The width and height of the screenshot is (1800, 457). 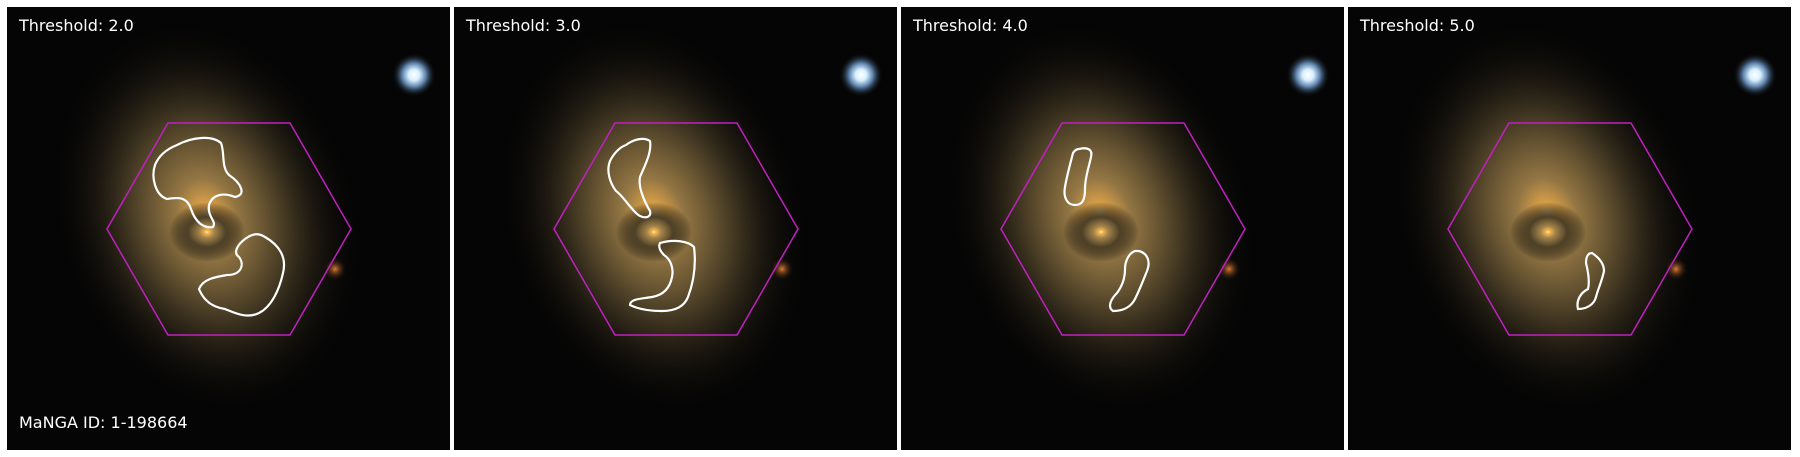 What do you see at coordinates (970, 26) in the screenshot?
I see `threshold-label: Threshold: 4.0` at bounding box center [970, 26].